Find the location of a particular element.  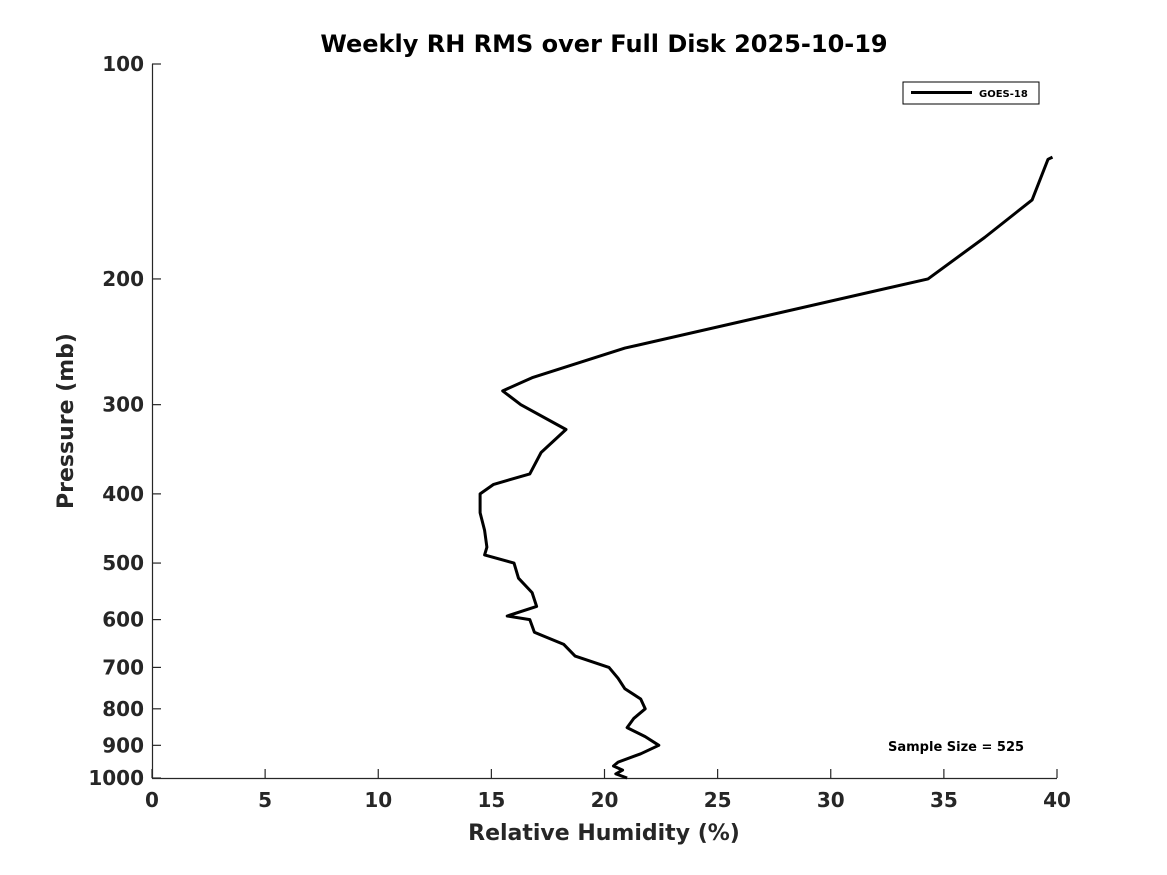

y-tick-label: 800 is located at coordinates (123, 709).